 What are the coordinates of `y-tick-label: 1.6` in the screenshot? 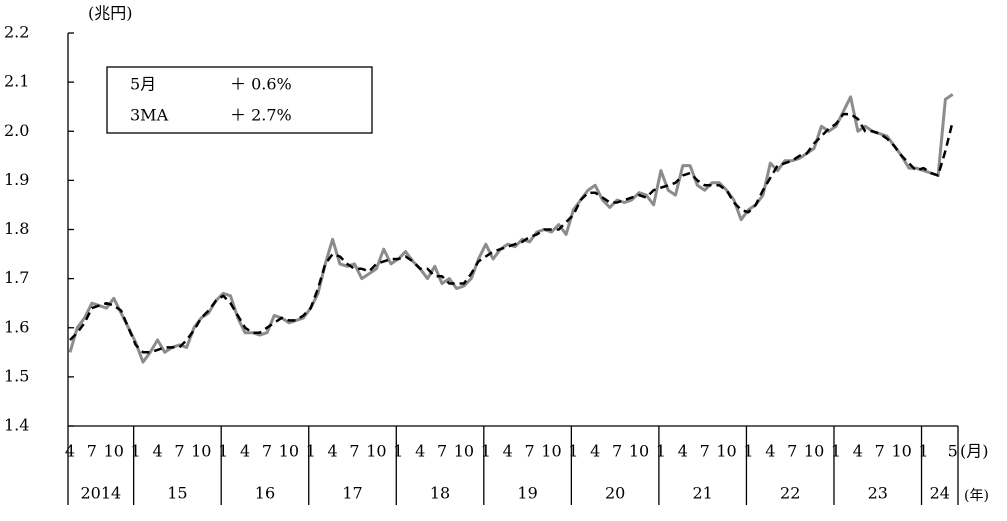 It's located at (16, 326).